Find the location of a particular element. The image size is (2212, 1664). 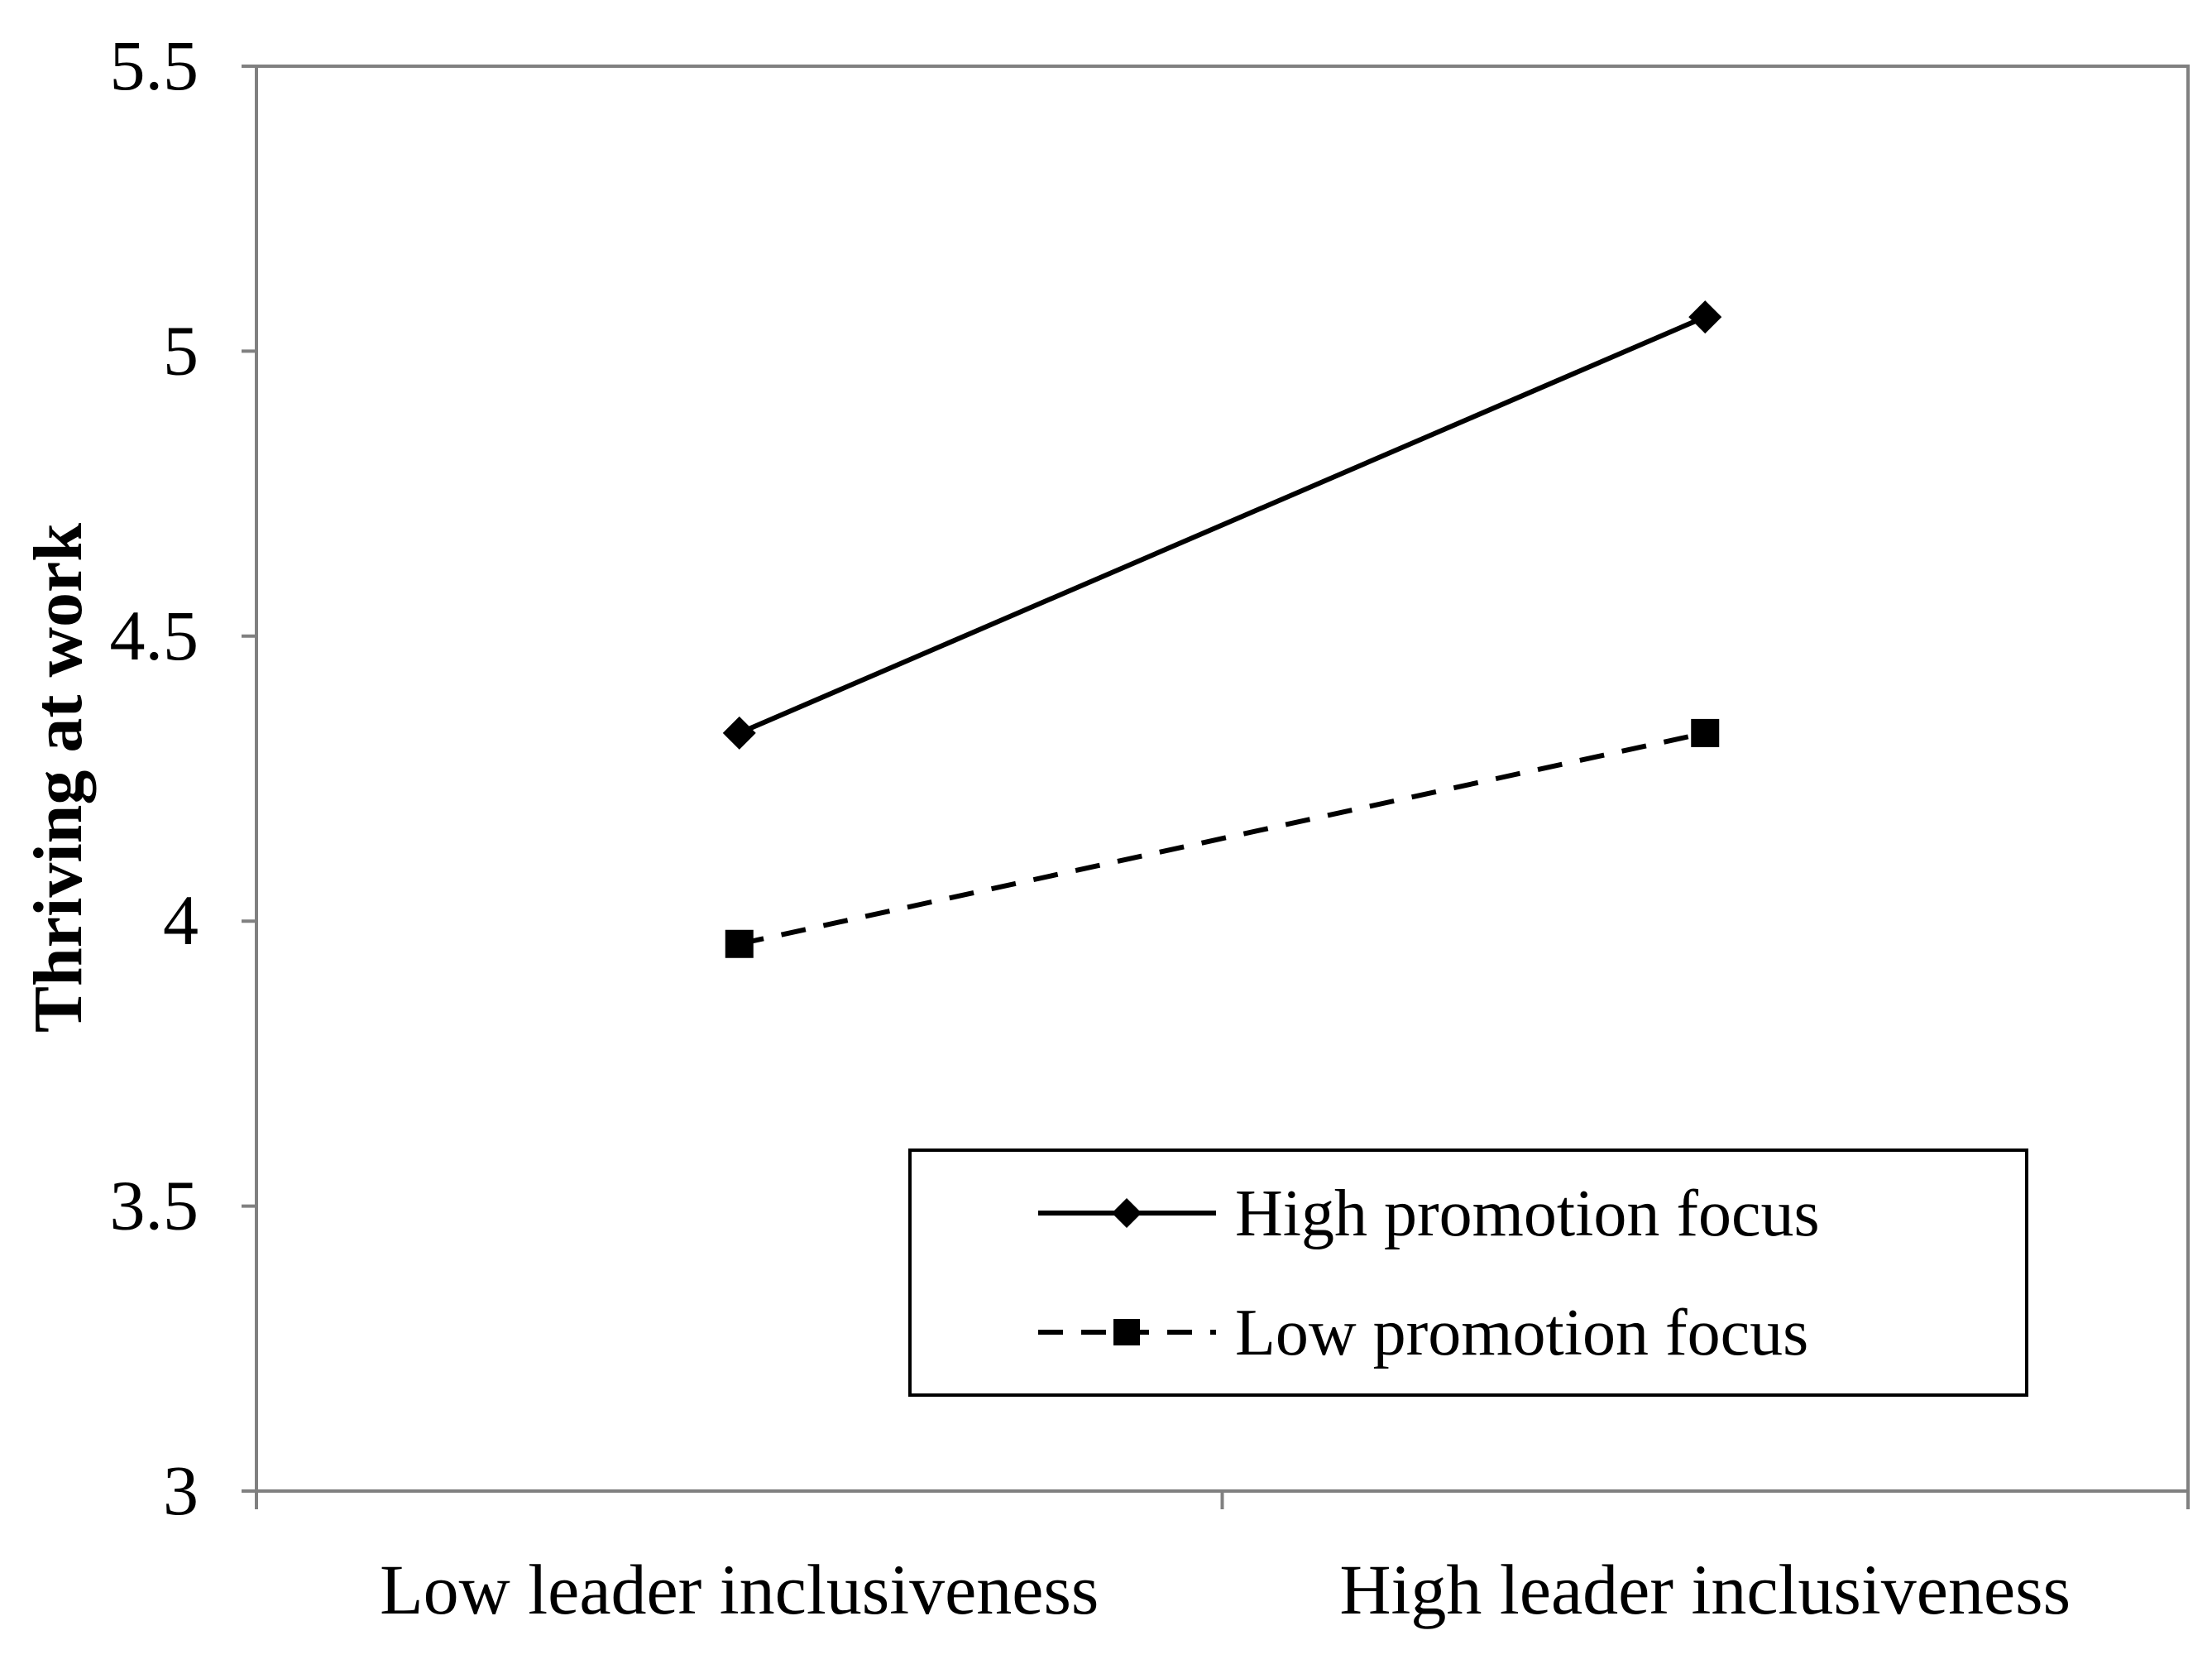

y-tick-label: 4 is located at coordinates (181, 920).